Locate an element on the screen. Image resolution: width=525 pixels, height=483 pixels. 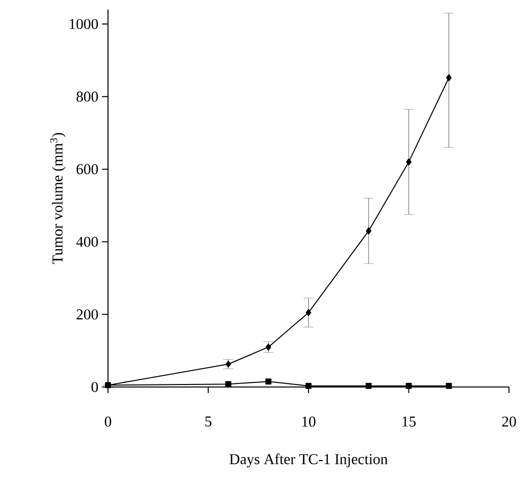
x-tick-label: 15 is located at coordinates (409, 421).